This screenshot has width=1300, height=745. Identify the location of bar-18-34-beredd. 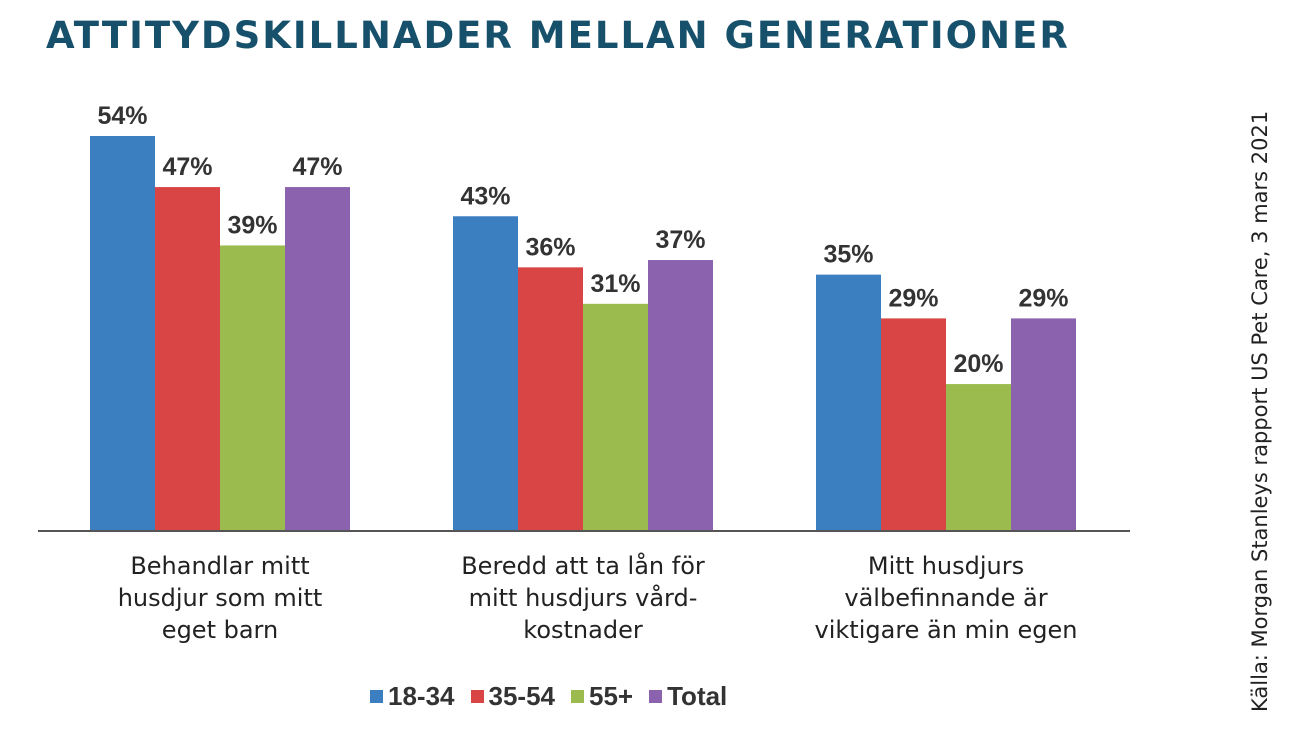
(485, 373).